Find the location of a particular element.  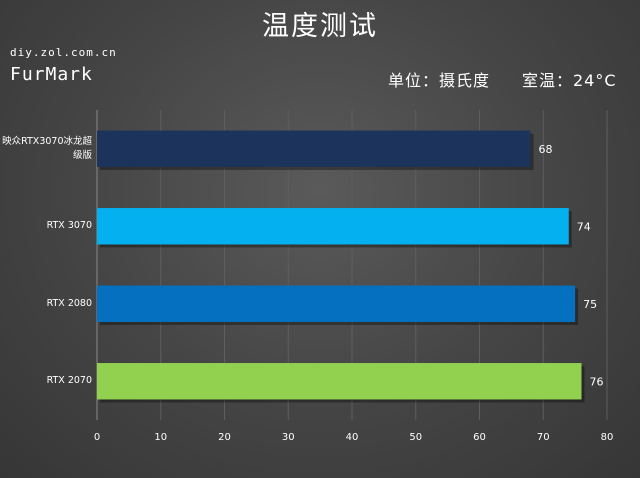

x-tick-label: 40 is located at coordinates (352, 437).